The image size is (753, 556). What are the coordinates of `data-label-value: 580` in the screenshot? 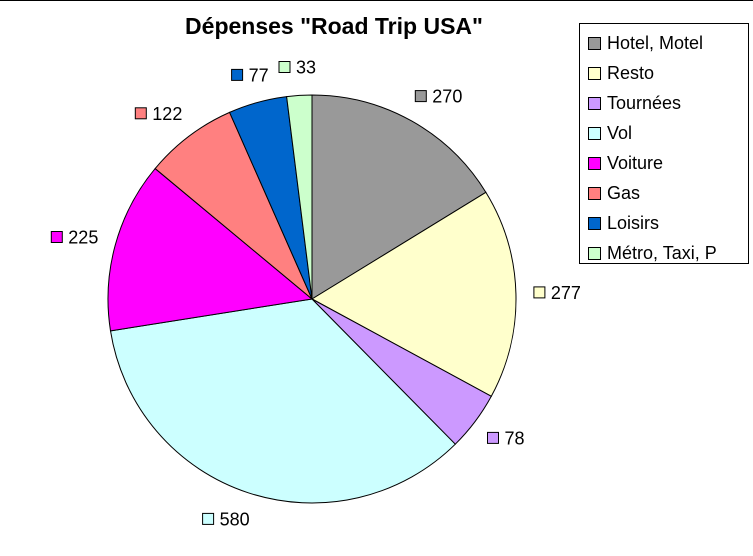 It's located at (235, 519).